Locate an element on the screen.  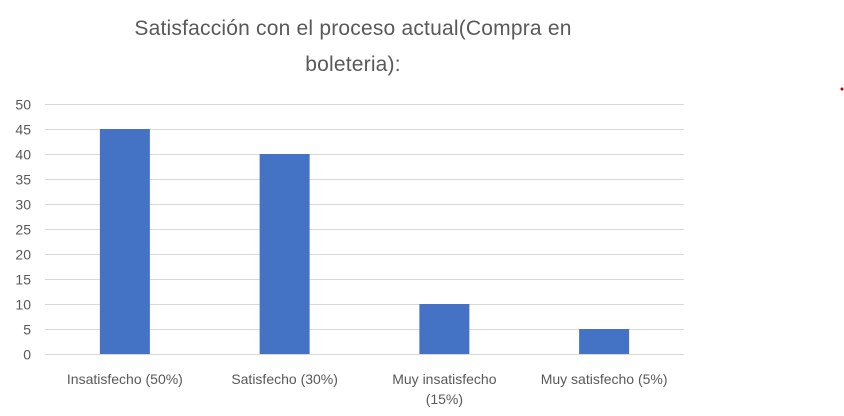
y-tick-label: 50 is located at coordinates (23, 105).